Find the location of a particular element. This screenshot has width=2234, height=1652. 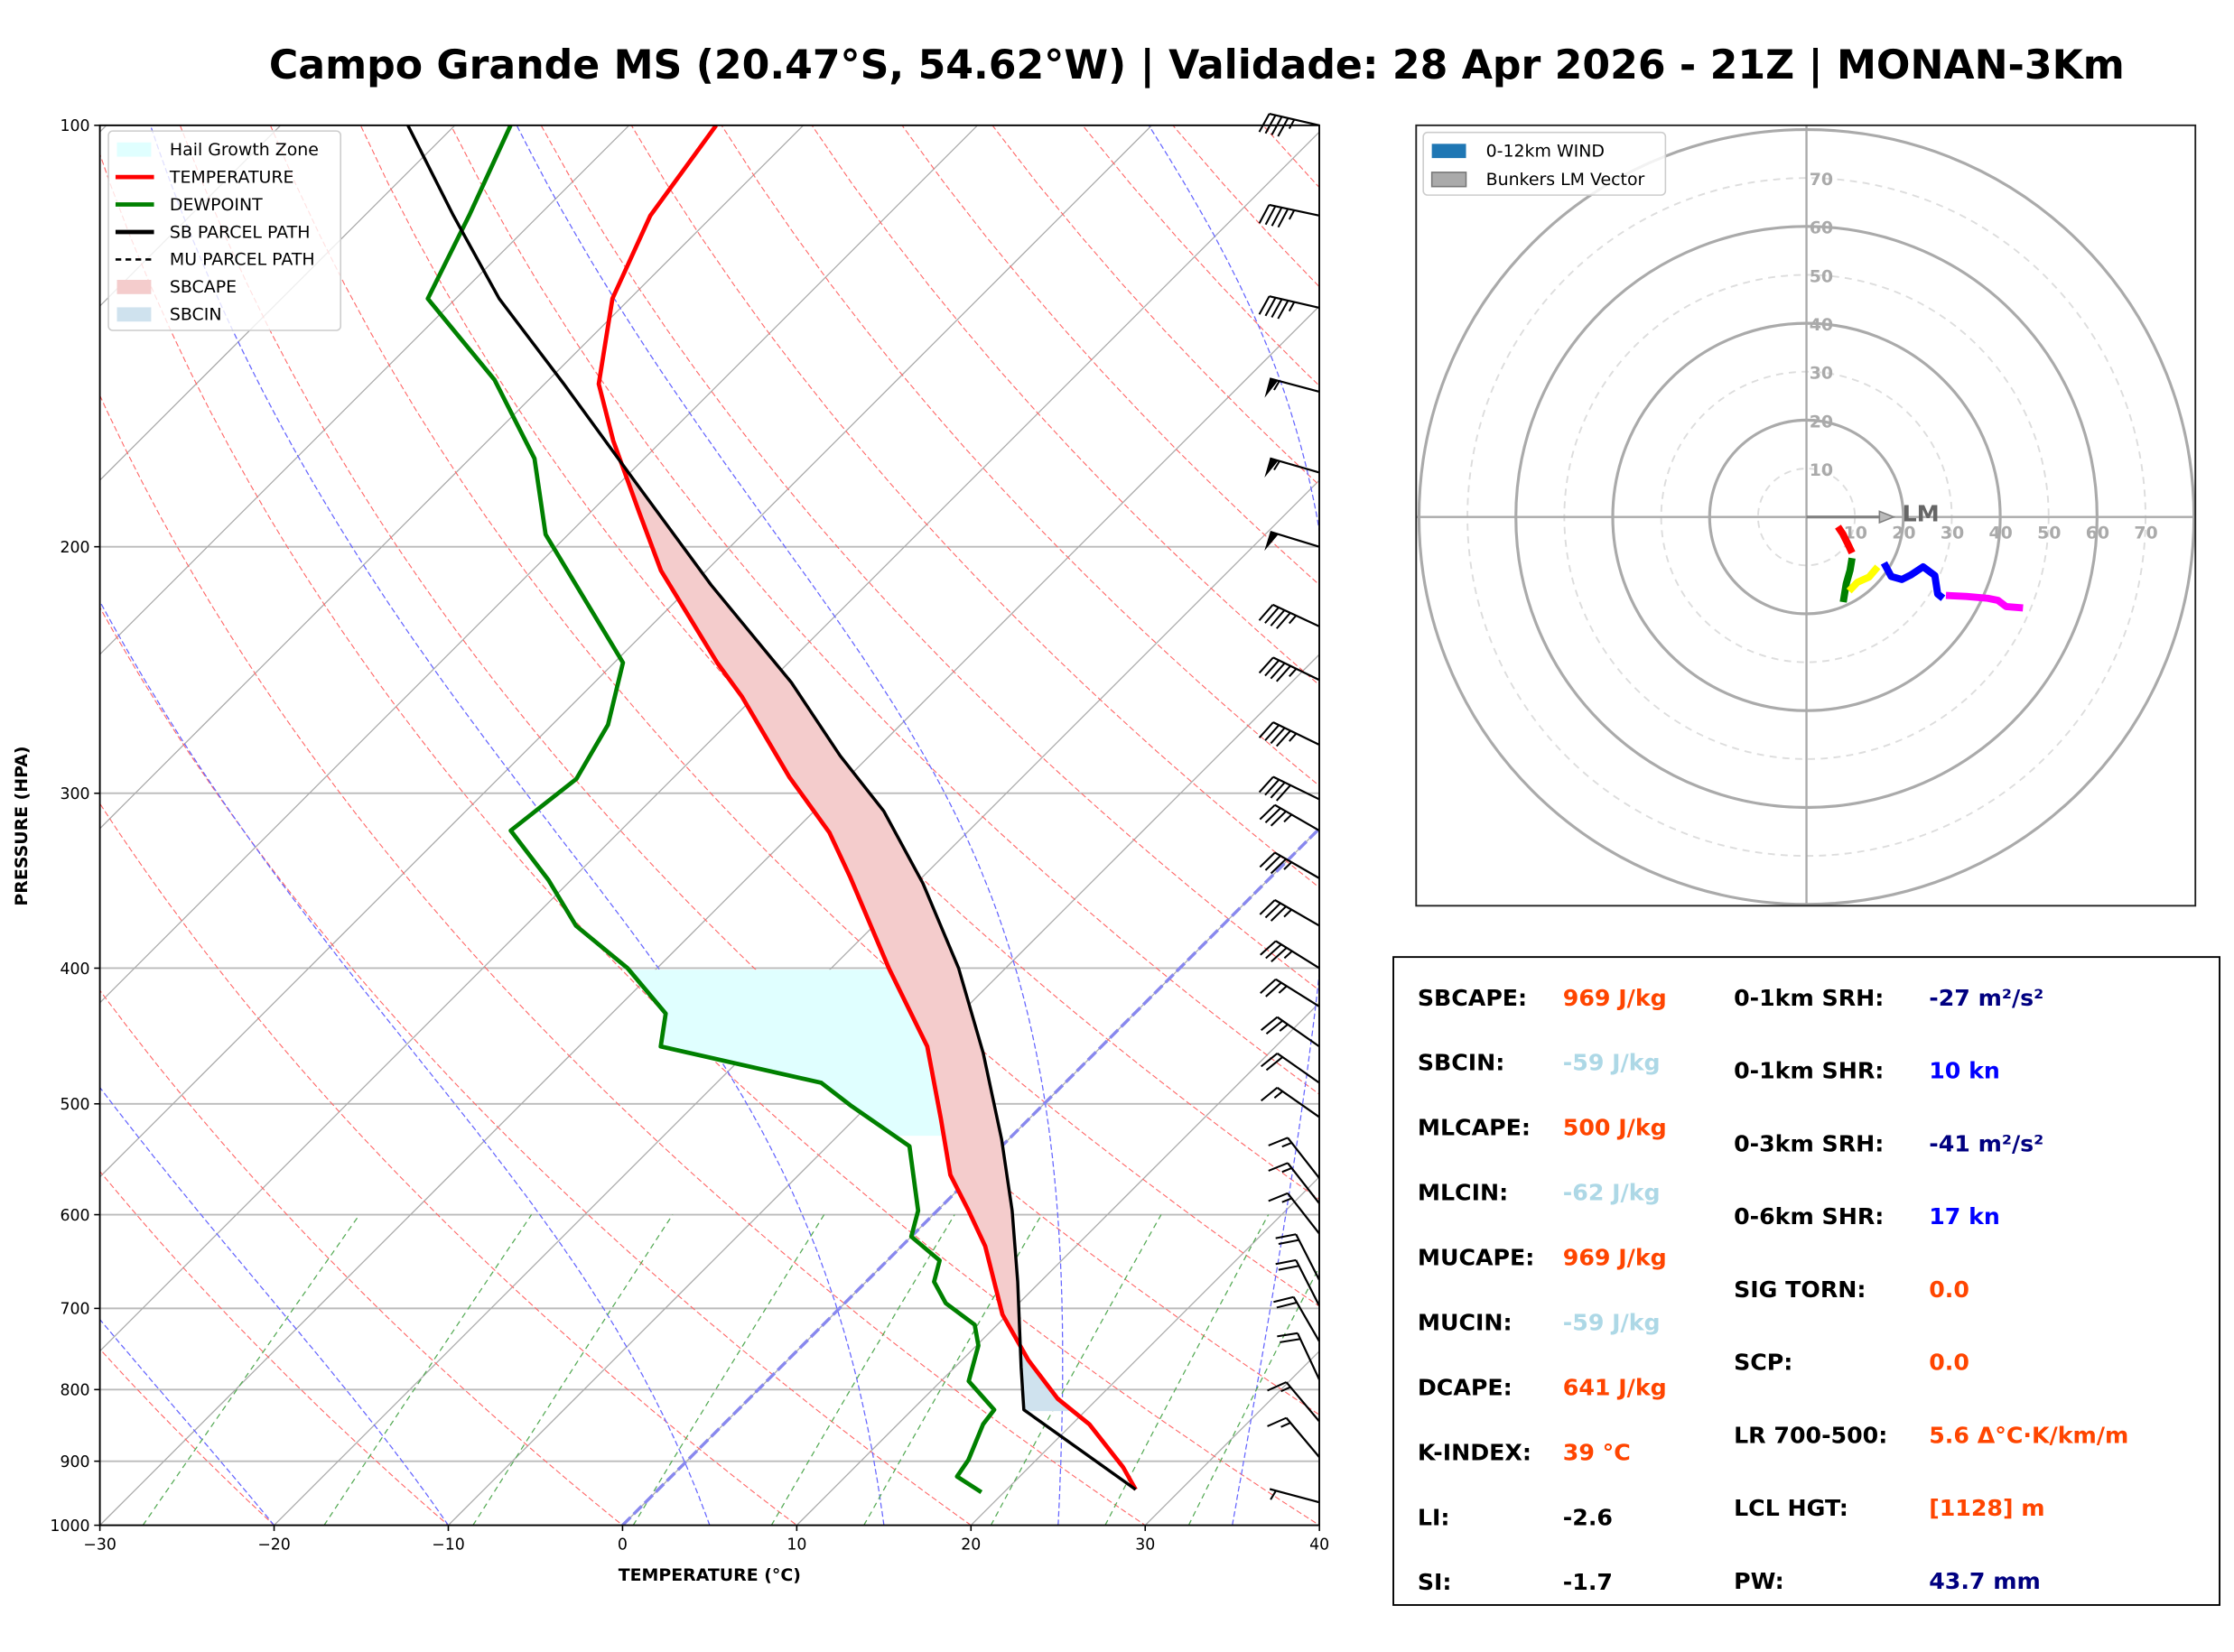

hail-growth-zone-fill is located at coordinates (786, 1053).